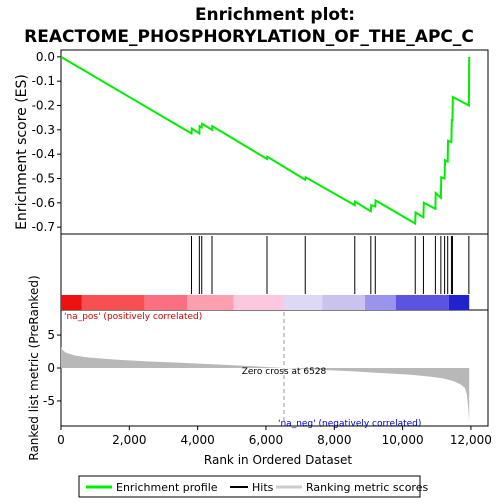  What do you see at coordinates (43, 178) in the screenshot?
I see `es-y-tick-label: -0.5` at bounding box center [43, 178].